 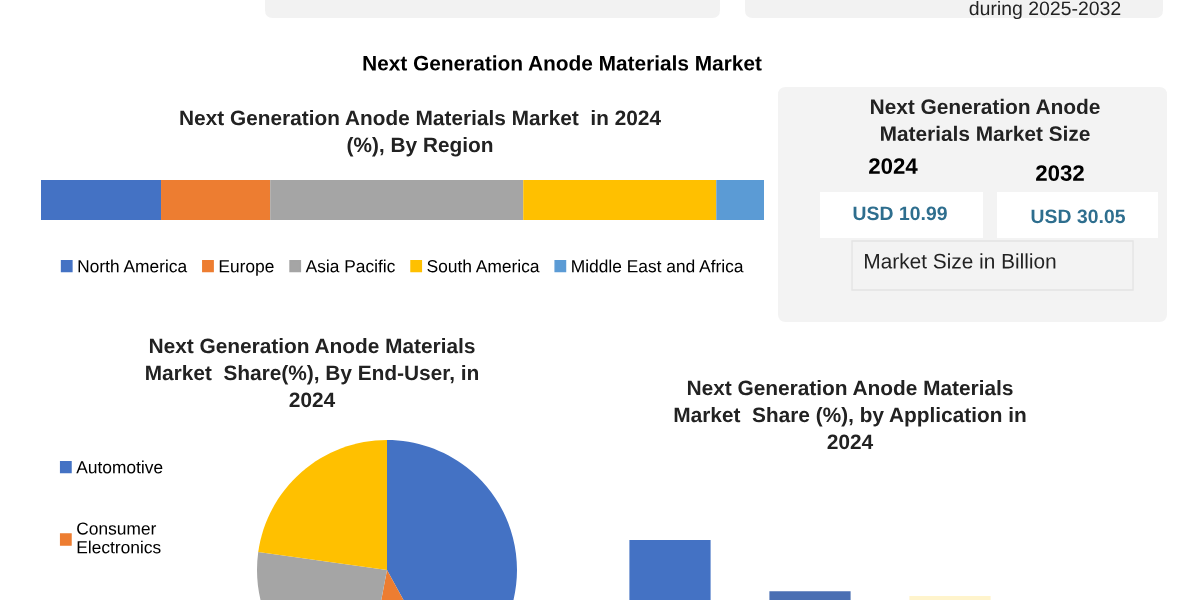 I want to click on text: 2032, so click(x=1060, y=173).